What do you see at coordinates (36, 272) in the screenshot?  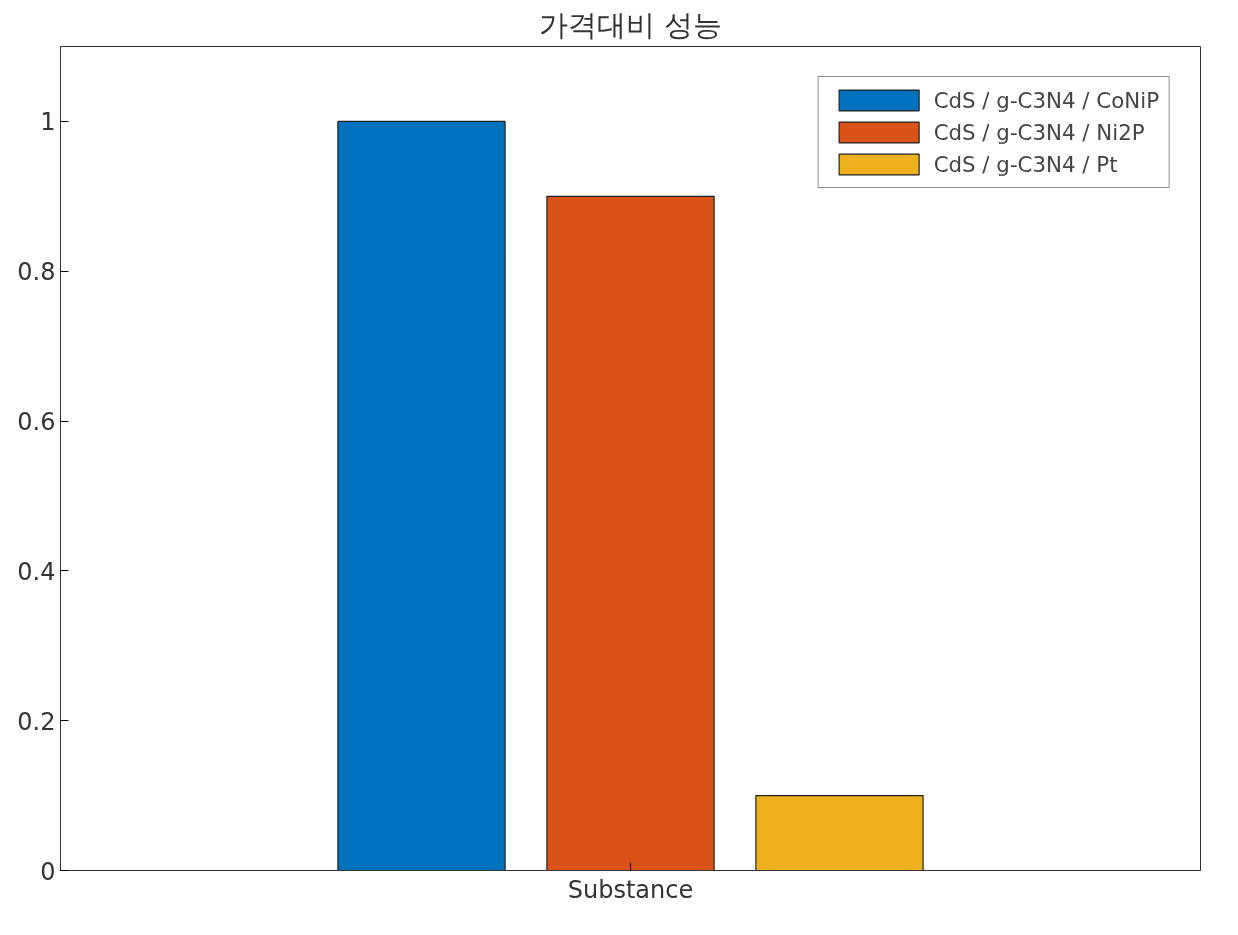 I see `y-tick-label: 0.8` at bounding box center [36, 272].